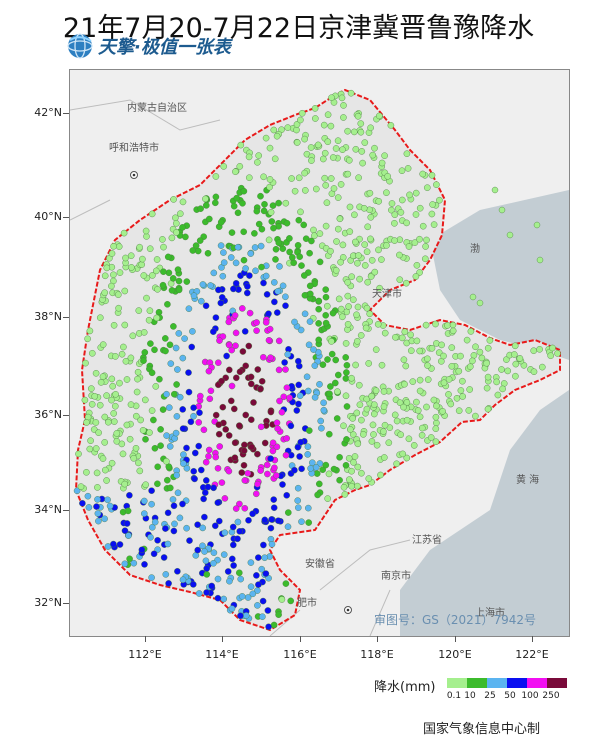 The height and width of the screenshot is (753, 597). What do you see at coordinates (532, 639) in the screenshot?
I see `lon-tick` at bounding box center [532, 639].